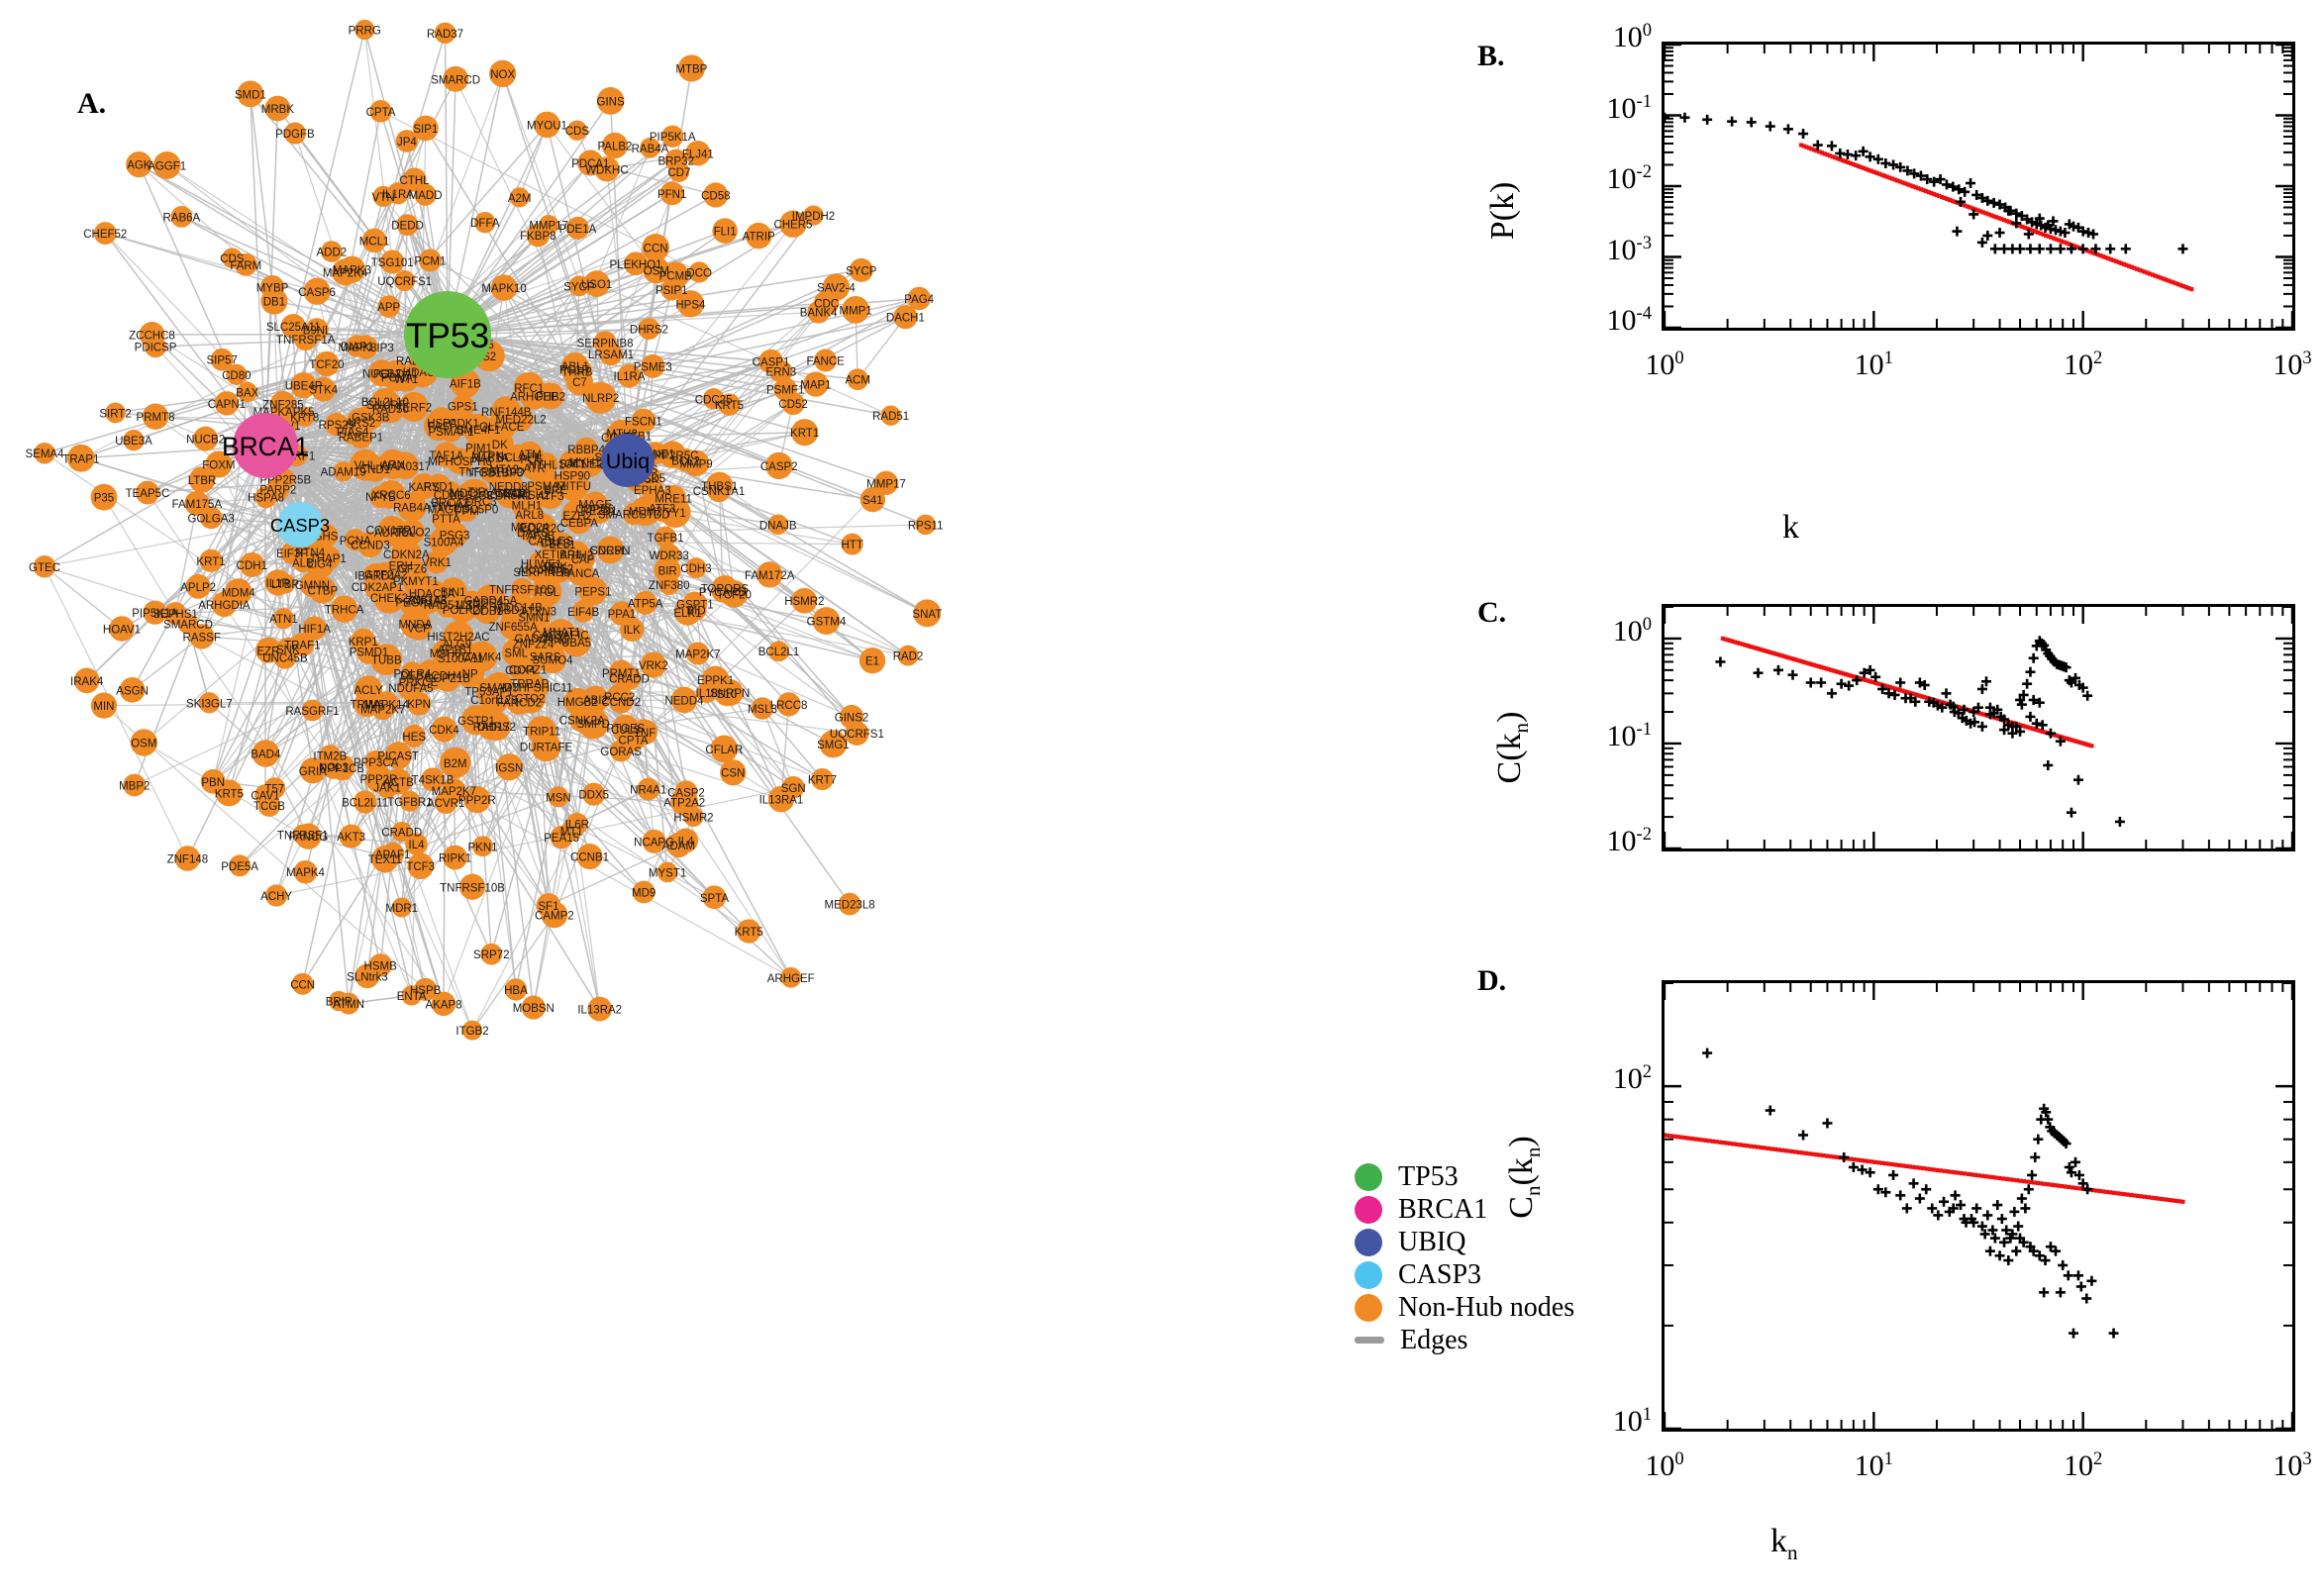 This screenshot has height=1596, width=2323. What do you see at coordinates (210, 704) in the screenshot?
I see `svg-text: SKI3GL7` at bounding box center [210, 704].